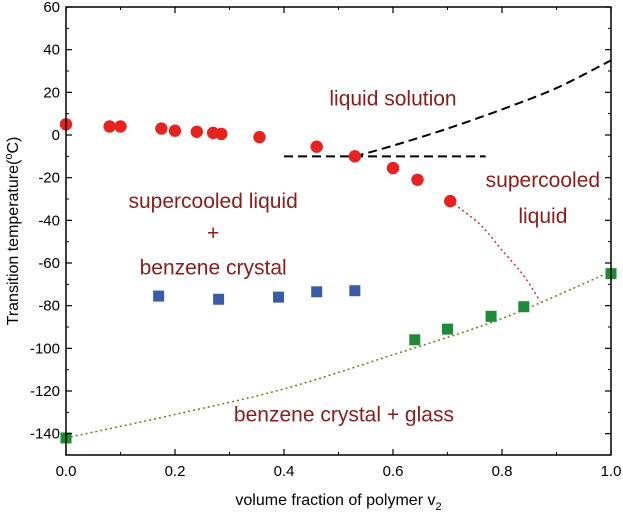 The width and height of the screenshot is (623, 520). Describe the element at coordinates (49, 178) in the screenshot. I see `y-tick-label: -20` at that location.